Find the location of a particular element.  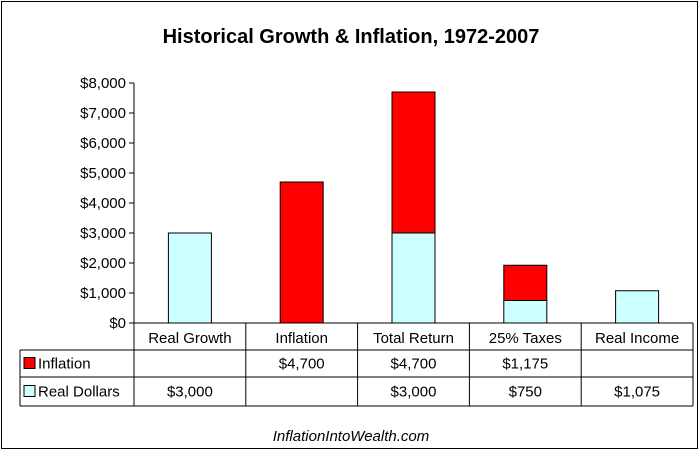

table-value: $750 is located at coordinates (525, 392).